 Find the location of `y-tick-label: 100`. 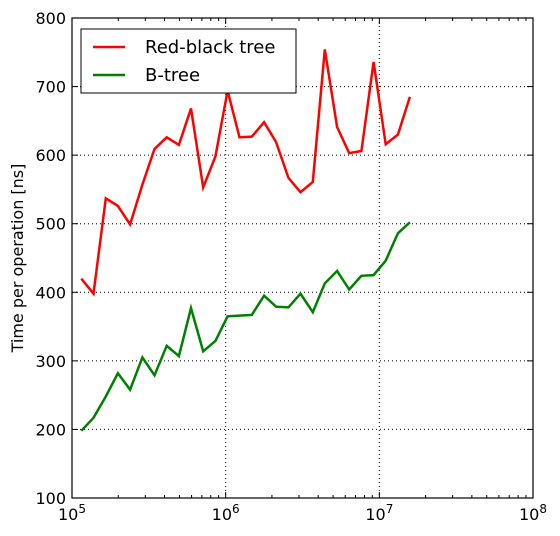

y-tick-label: 100 is located at coordinates (50, 498).